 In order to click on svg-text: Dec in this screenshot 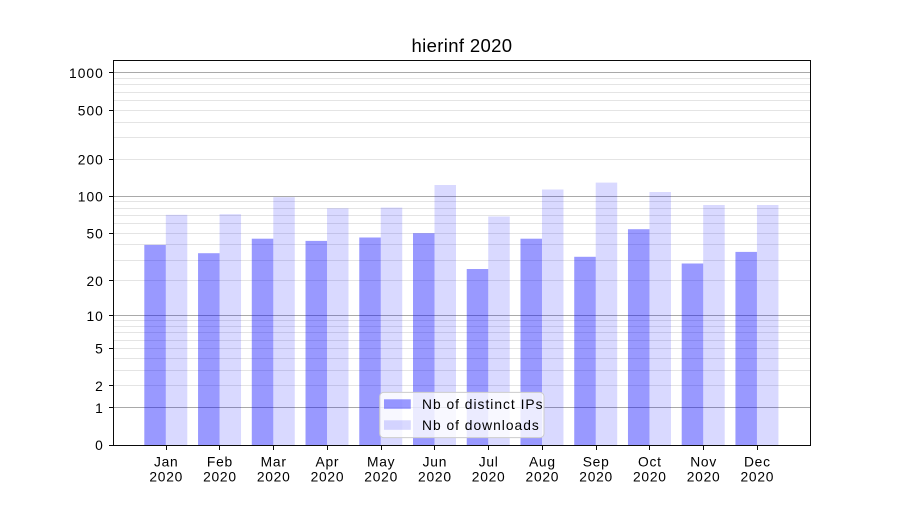, I will do `click(757, 462)`.